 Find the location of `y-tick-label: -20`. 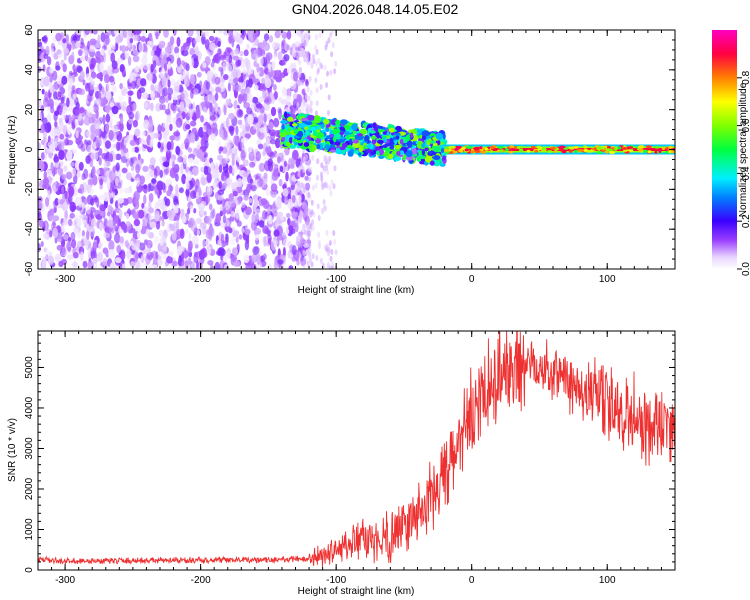

y-tick-label: -20 is located at coordinates (29, 189).